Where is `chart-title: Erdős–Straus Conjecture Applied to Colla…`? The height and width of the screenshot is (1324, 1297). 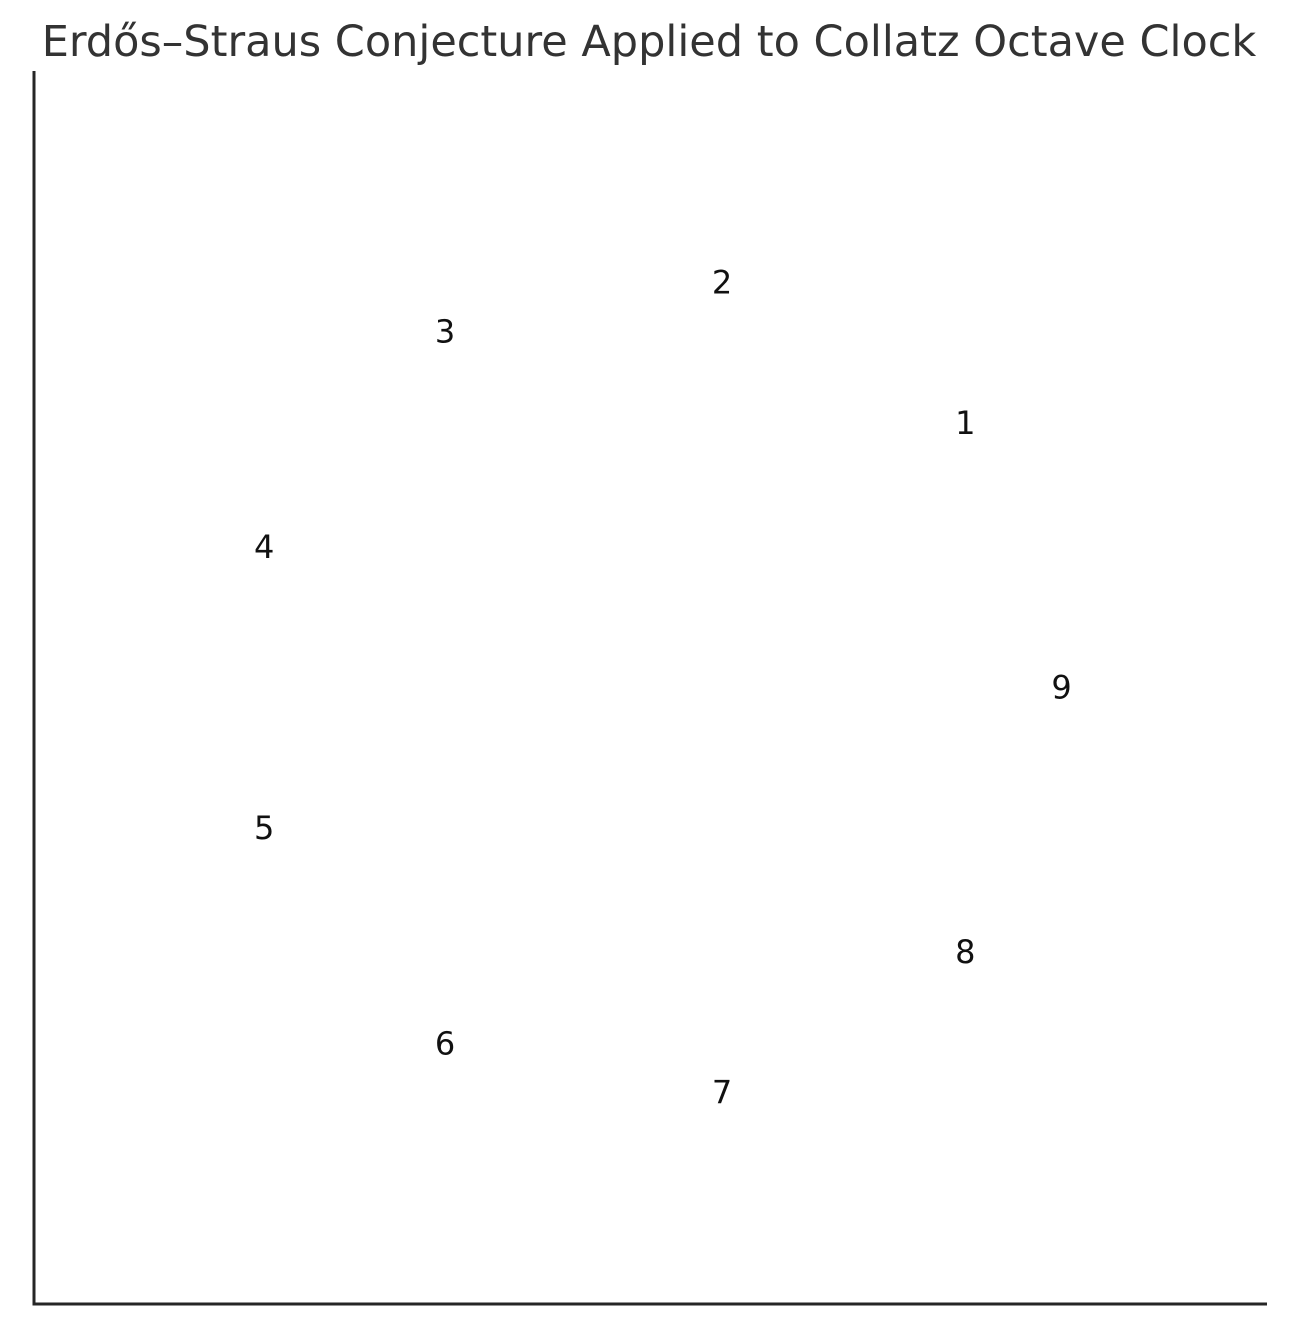 chart-title: Erdős–Straus Conjecture Applied to Colla… is located at coordinates (649, 42).